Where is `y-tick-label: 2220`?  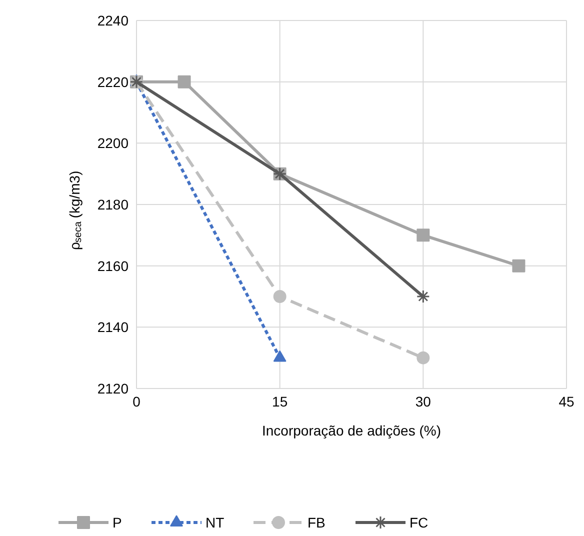
y-tick-label: 2220 is located at coordinates (113, 82).